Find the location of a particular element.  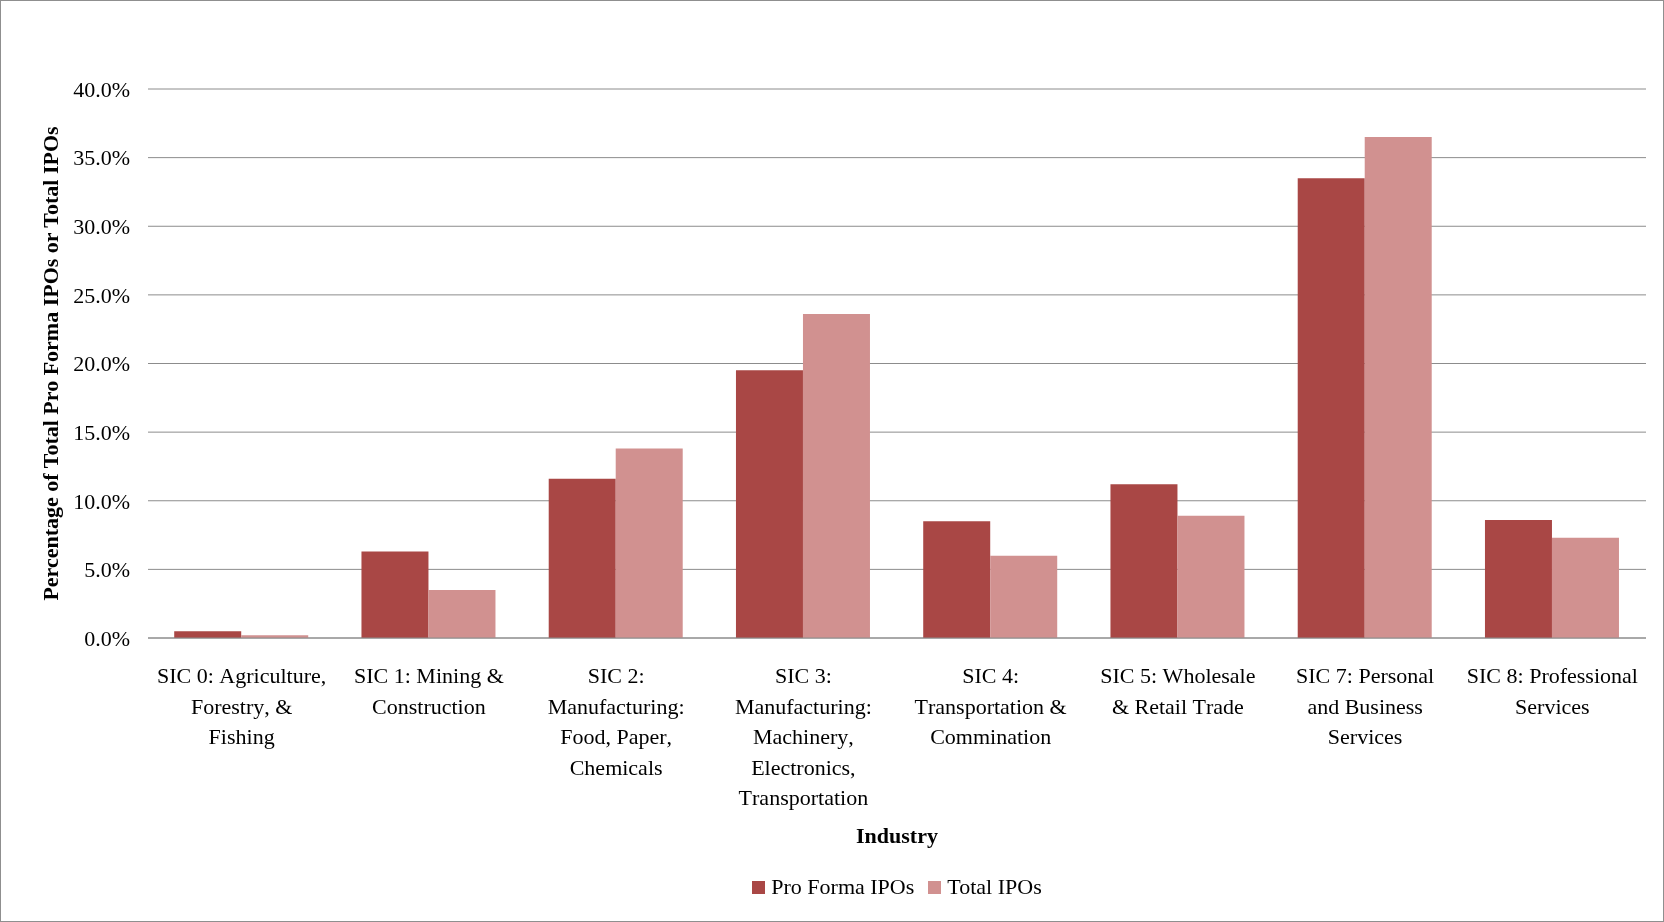

y-tick-label: 20.0% is located at coordinates (101, 364).